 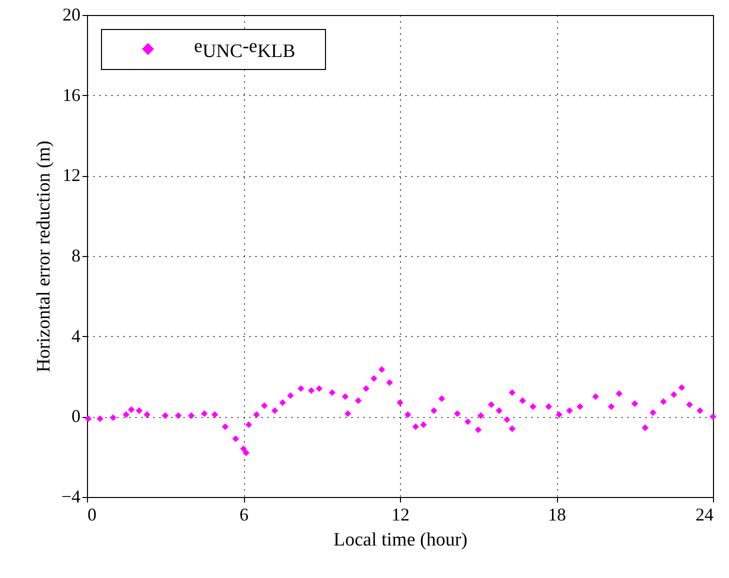 What do you see at coordinates (76, 336) in the screenshot?
I see `y-tick-label: 4` at bounding box center [76, 336].